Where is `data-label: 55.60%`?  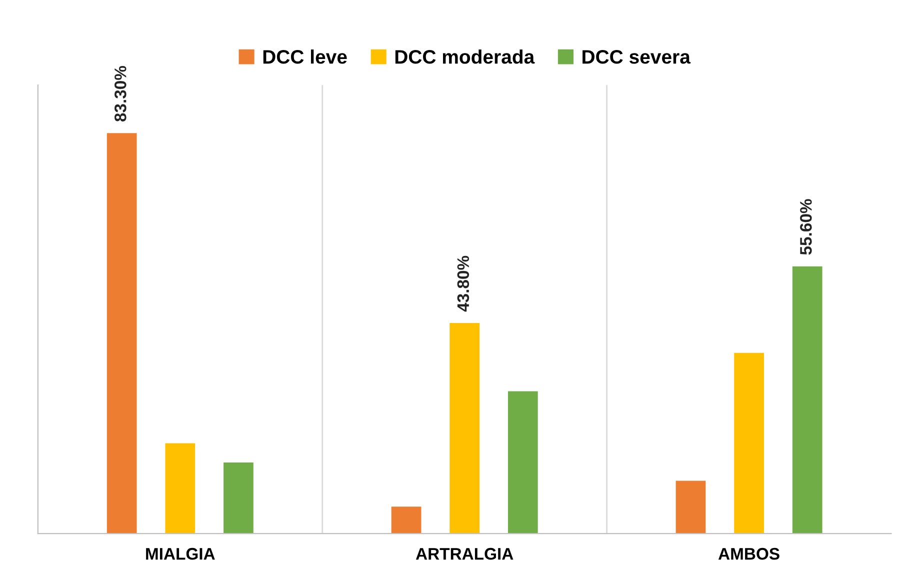
data-label: 55.60% is located at coordinates (806, 227).